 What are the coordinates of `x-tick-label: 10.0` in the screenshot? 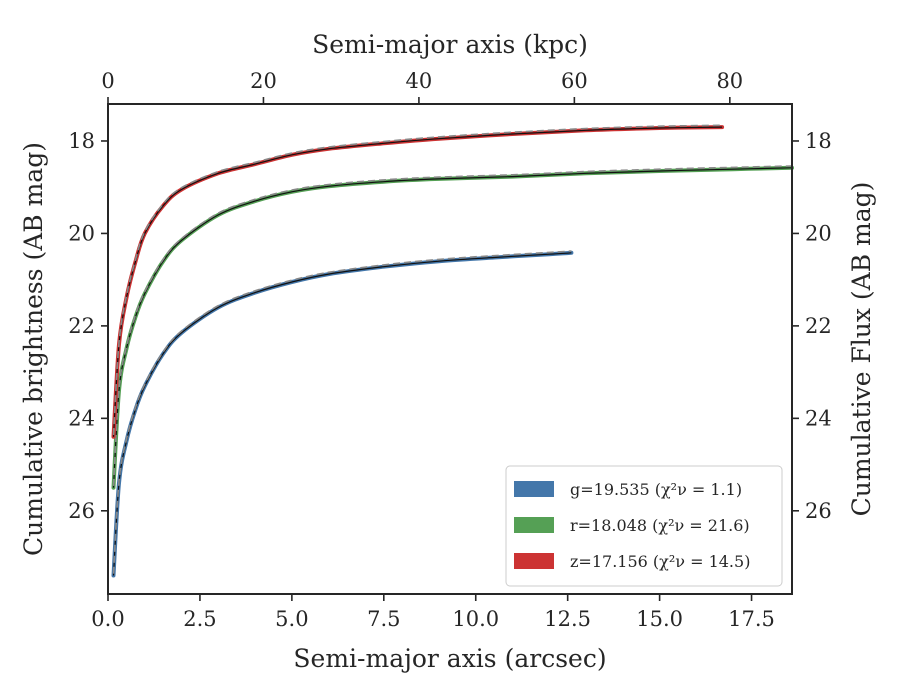 It's located at (475, 619).